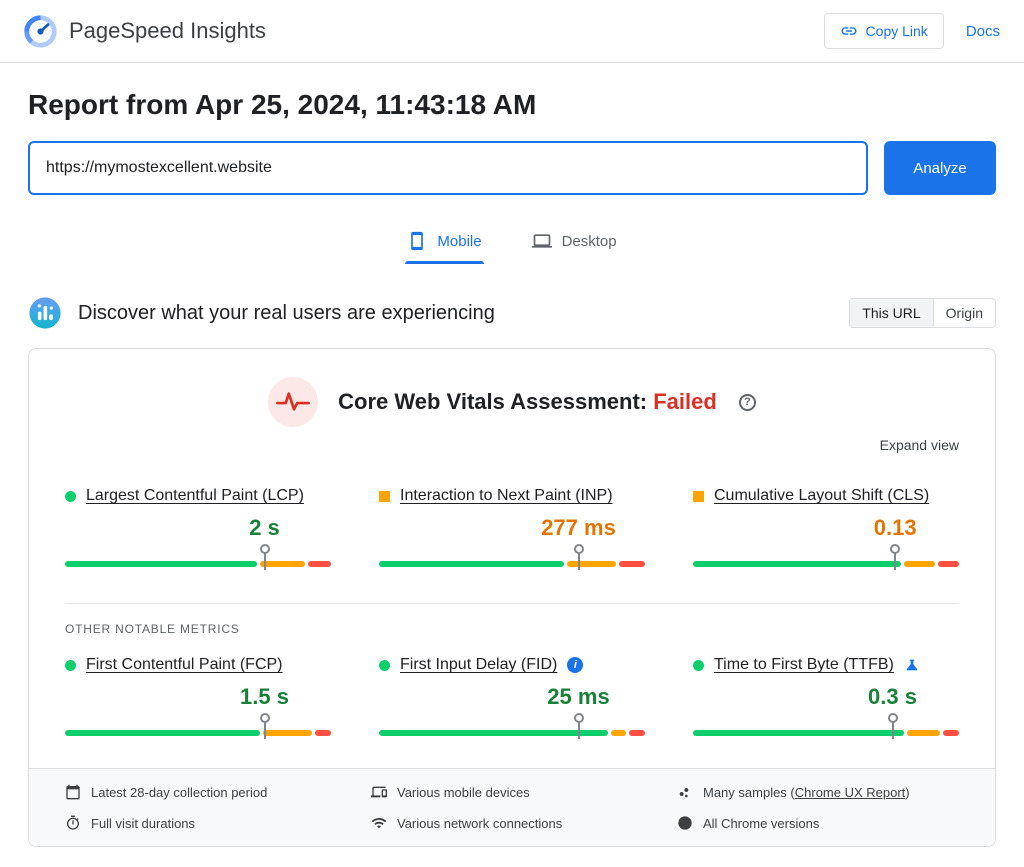 The width and height of the screenshot is (1024, 867). I want to click on metric-name-link: Interaction to Next Paint (INP), so click(506, 495).